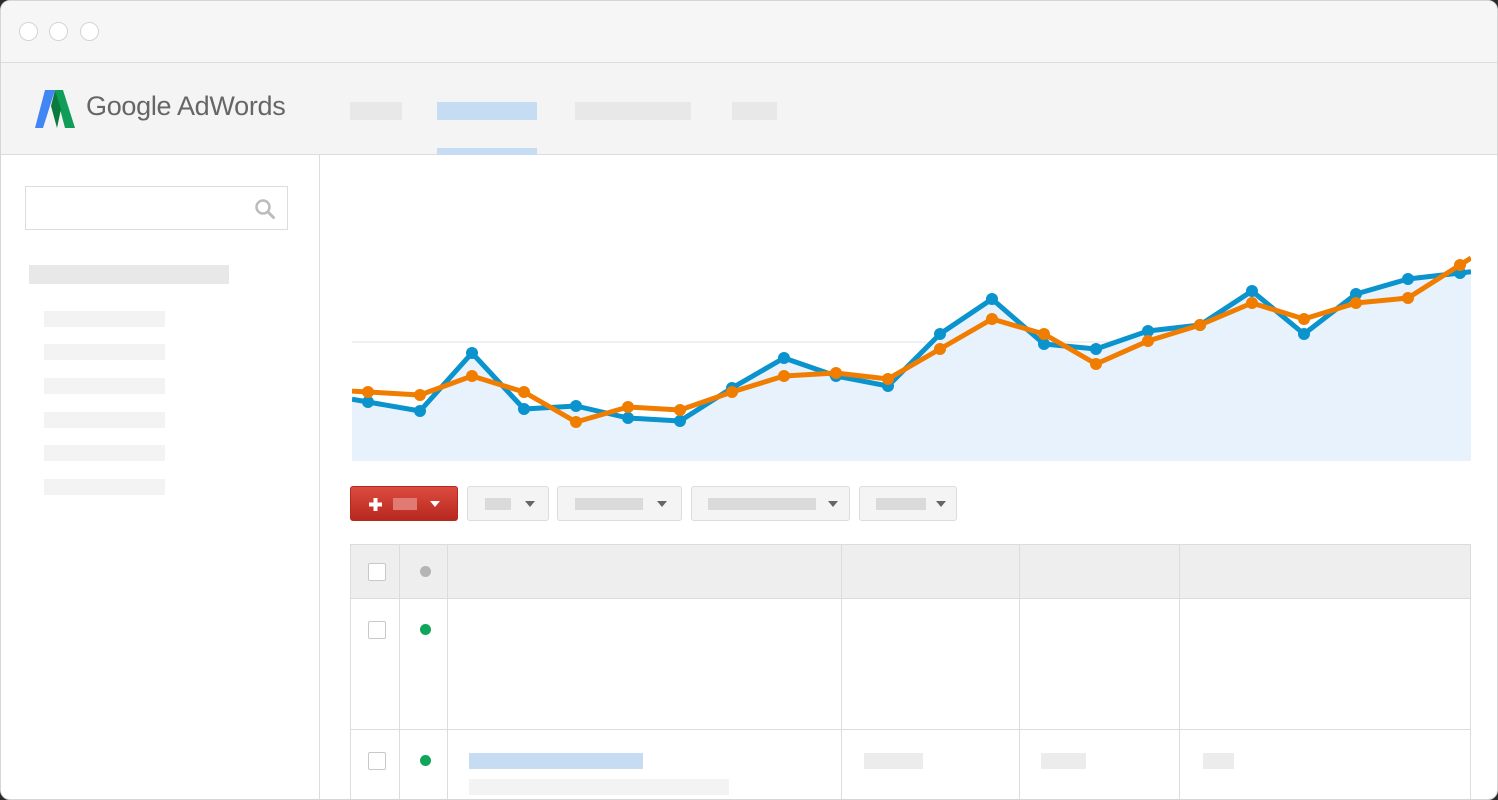  I want to click on window-minimize-button, so click(58, 31).